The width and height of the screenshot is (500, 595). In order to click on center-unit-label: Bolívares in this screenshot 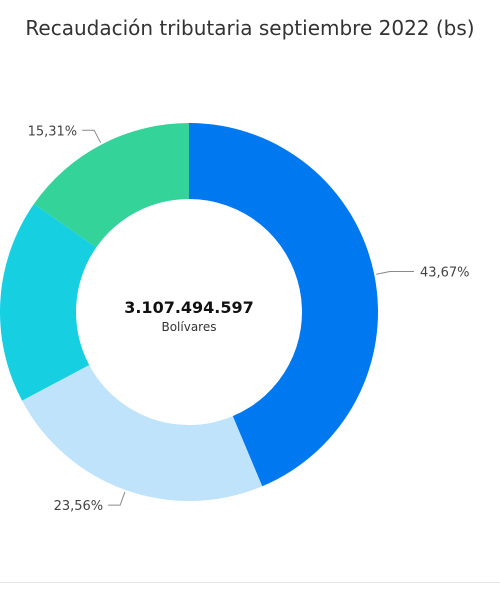, I will do `click(189, 327)`.